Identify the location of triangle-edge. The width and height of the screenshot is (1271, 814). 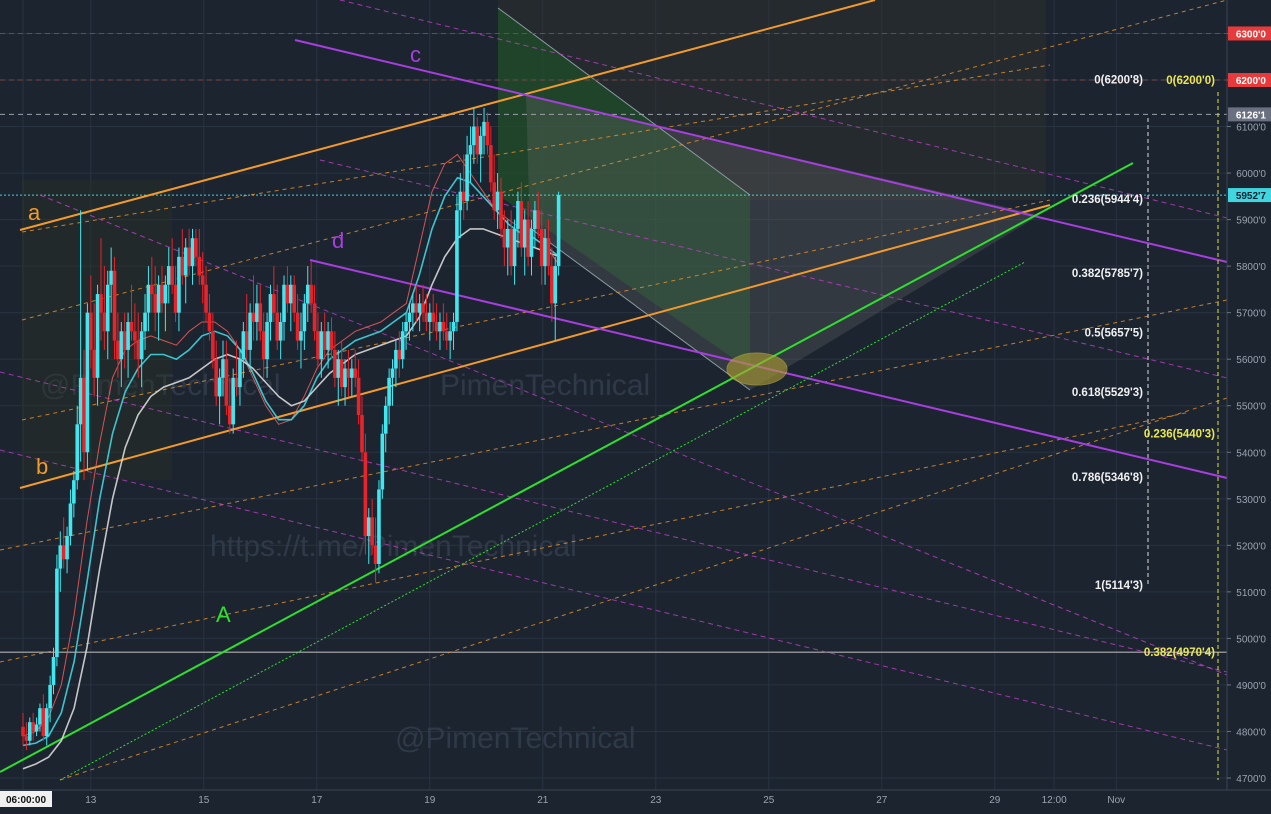
(624, 101).